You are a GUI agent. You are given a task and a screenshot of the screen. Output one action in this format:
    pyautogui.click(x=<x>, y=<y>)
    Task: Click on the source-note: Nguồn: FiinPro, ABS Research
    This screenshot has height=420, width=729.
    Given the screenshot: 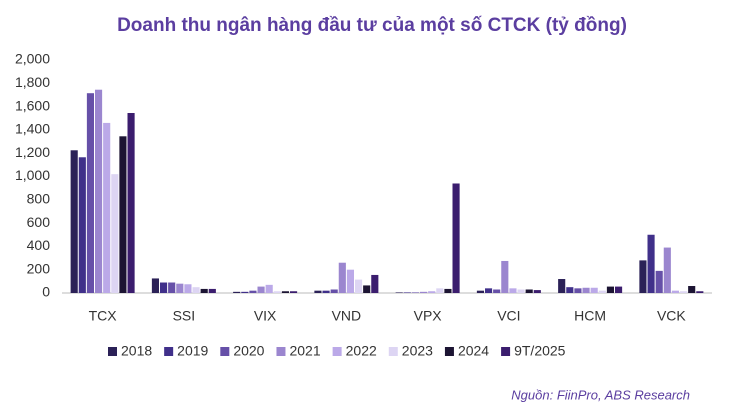 What is the action you would take?
    pyautogui.click(x=600, y=394)
    